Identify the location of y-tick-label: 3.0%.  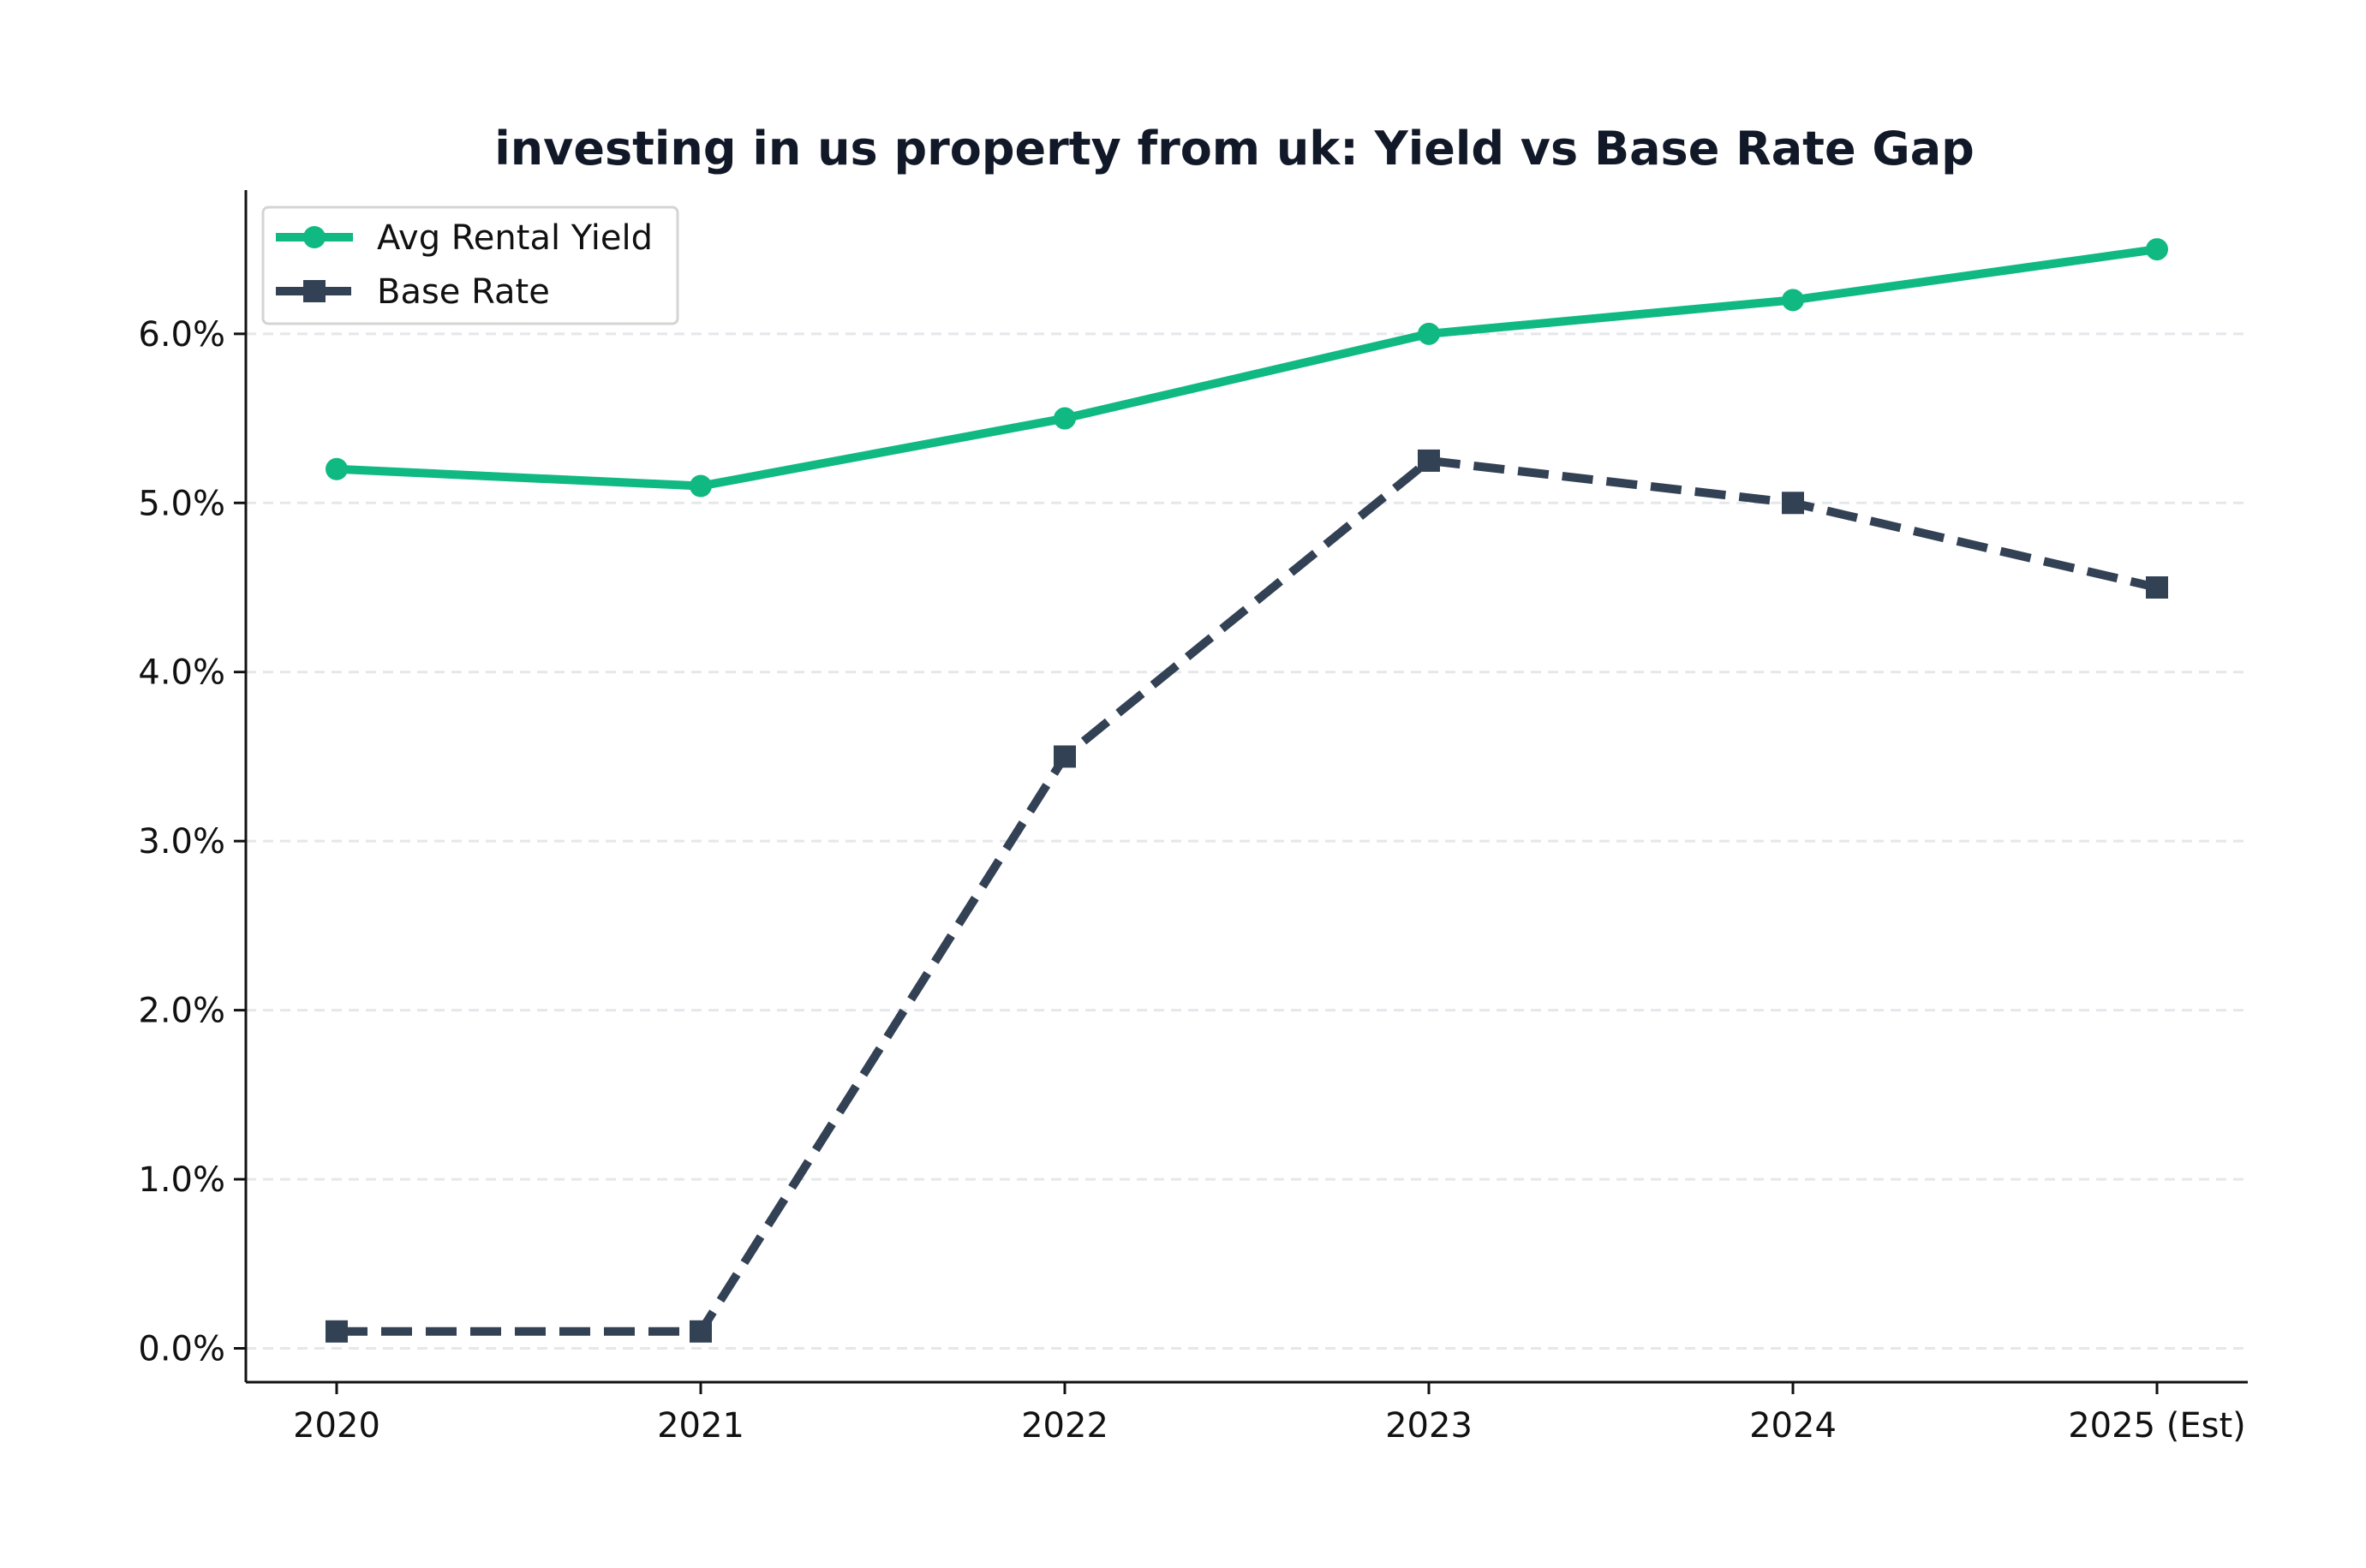
(181, 842).